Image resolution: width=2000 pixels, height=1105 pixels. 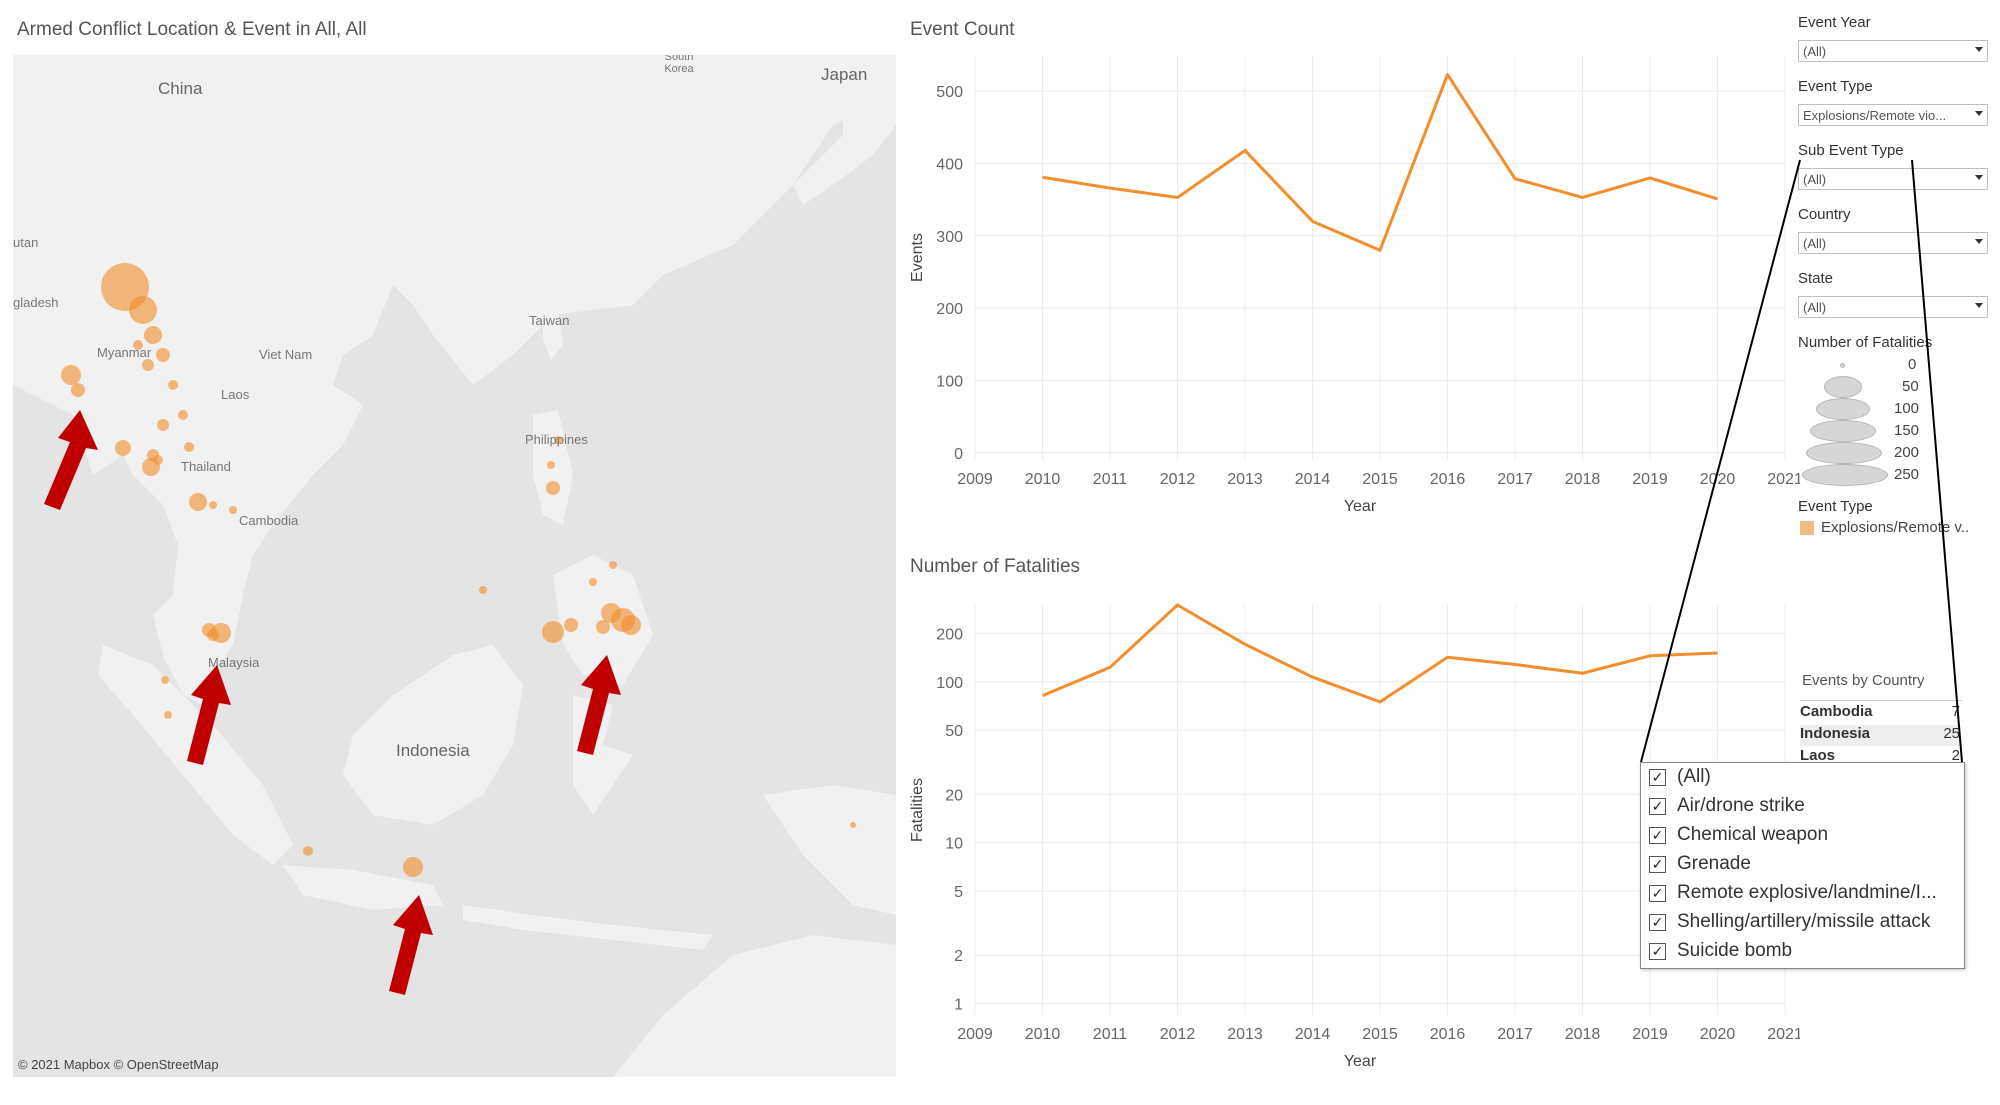 What do you see at coordinates (1583, 1034) in the screenshot?
I see `x-tick-label: 2018` at bounding box center [1583, 1034].